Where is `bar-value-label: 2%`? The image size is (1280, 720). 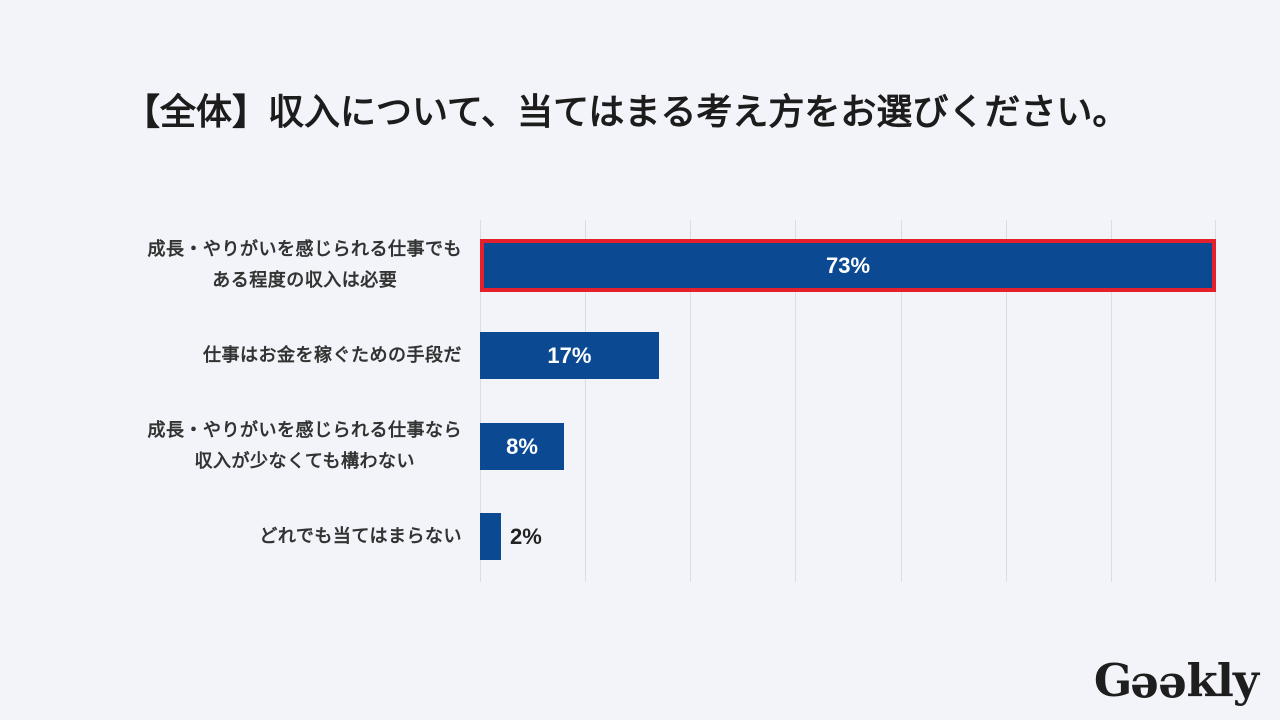 bar-value-label: 2% is located at coordinates (526, 537).